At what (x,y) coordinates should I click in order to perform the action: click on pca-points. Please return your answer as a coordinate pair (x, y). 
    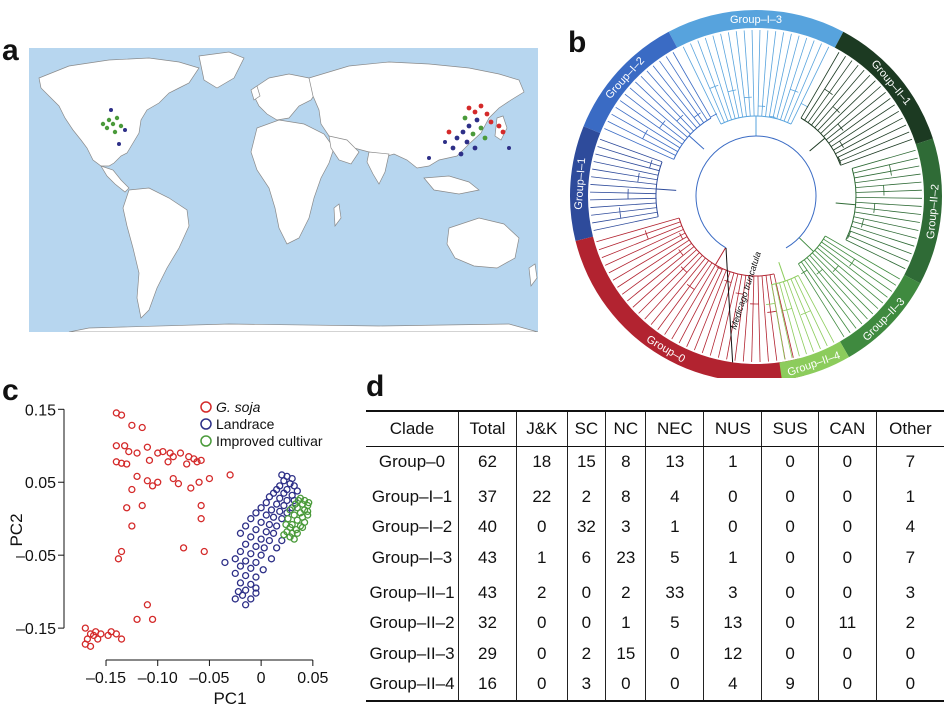
    Looking at the image, I should click on (197, 530).